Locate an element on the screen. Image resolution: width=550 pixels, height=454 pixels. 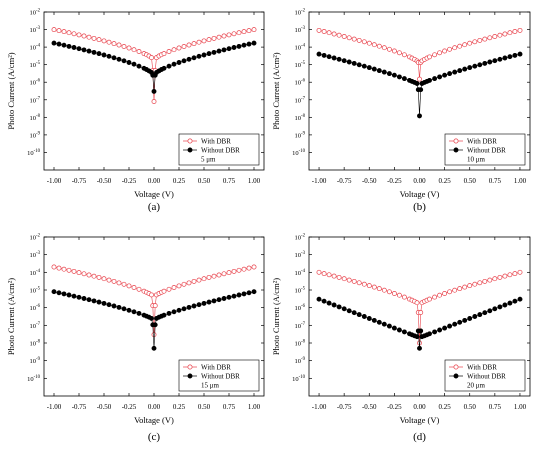
legend-entry: With DBR is located at coordinates (216, 368).